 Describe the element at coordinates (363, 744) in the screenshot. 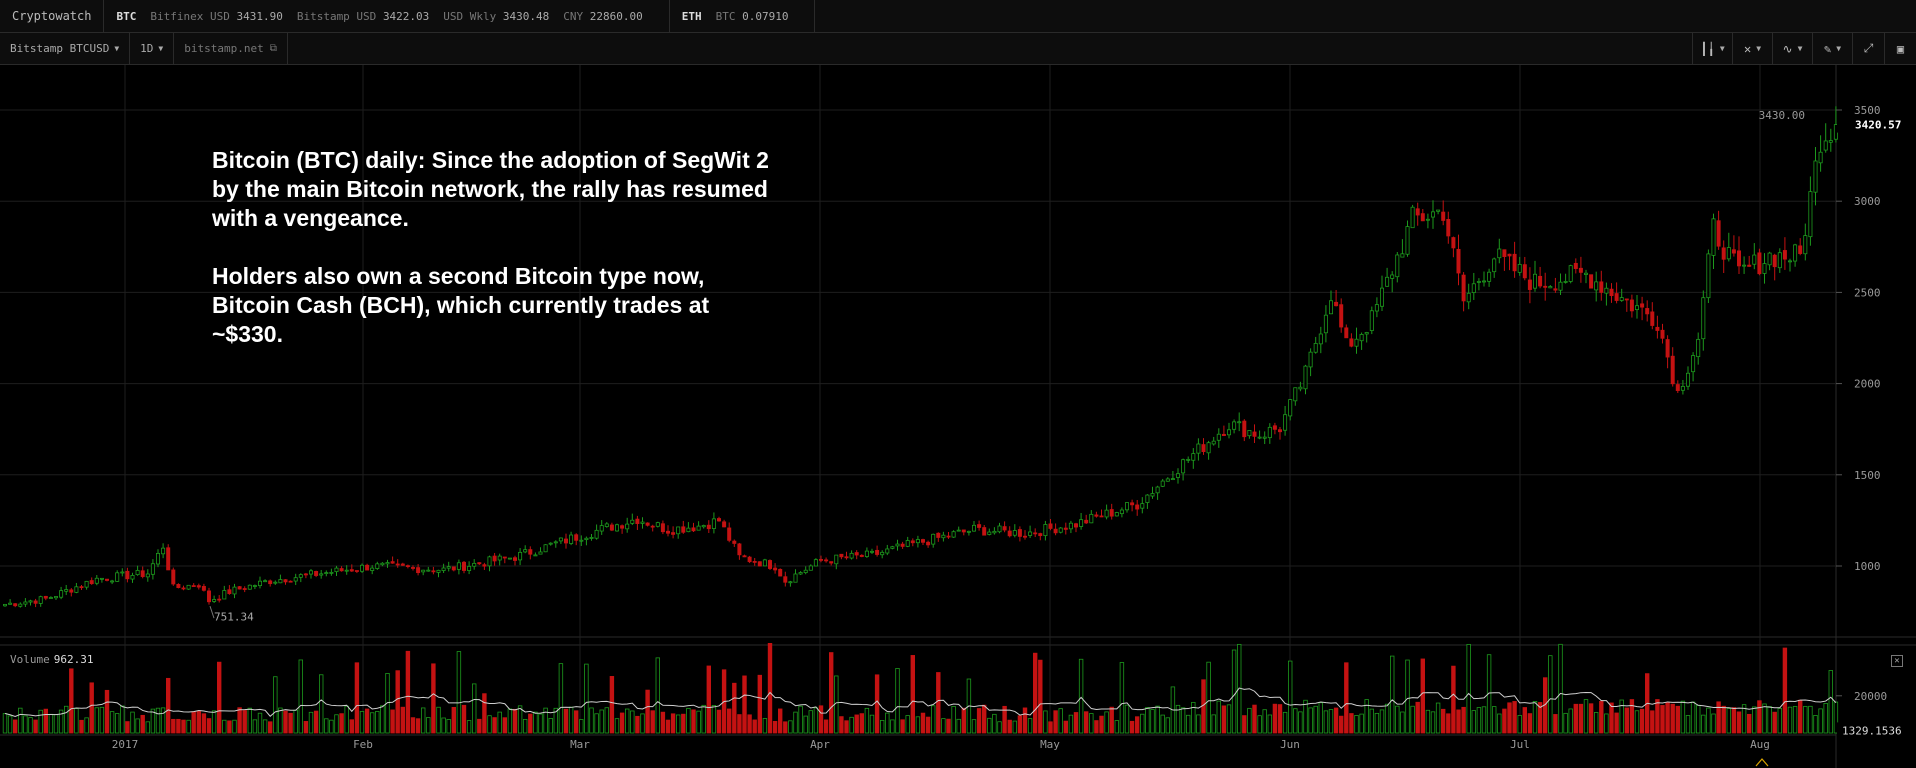

I see `x-tick-label: Feb` at that location.